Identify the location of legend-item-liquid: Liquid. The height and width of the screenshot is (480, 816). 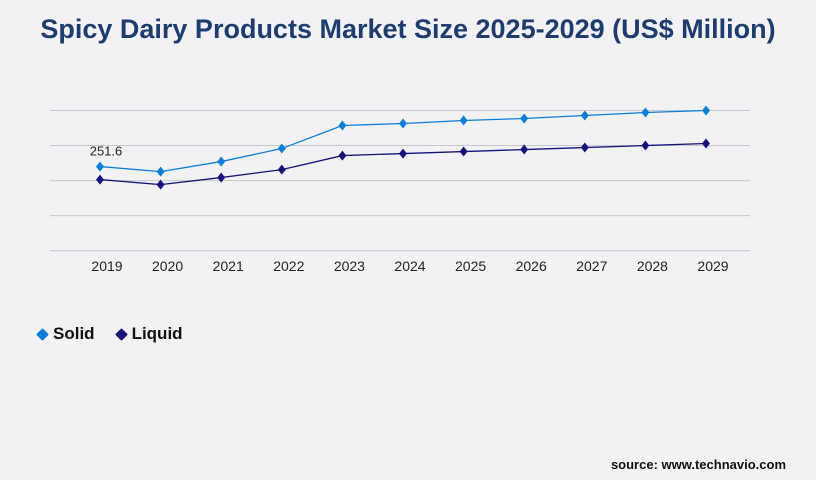
(148, 334).